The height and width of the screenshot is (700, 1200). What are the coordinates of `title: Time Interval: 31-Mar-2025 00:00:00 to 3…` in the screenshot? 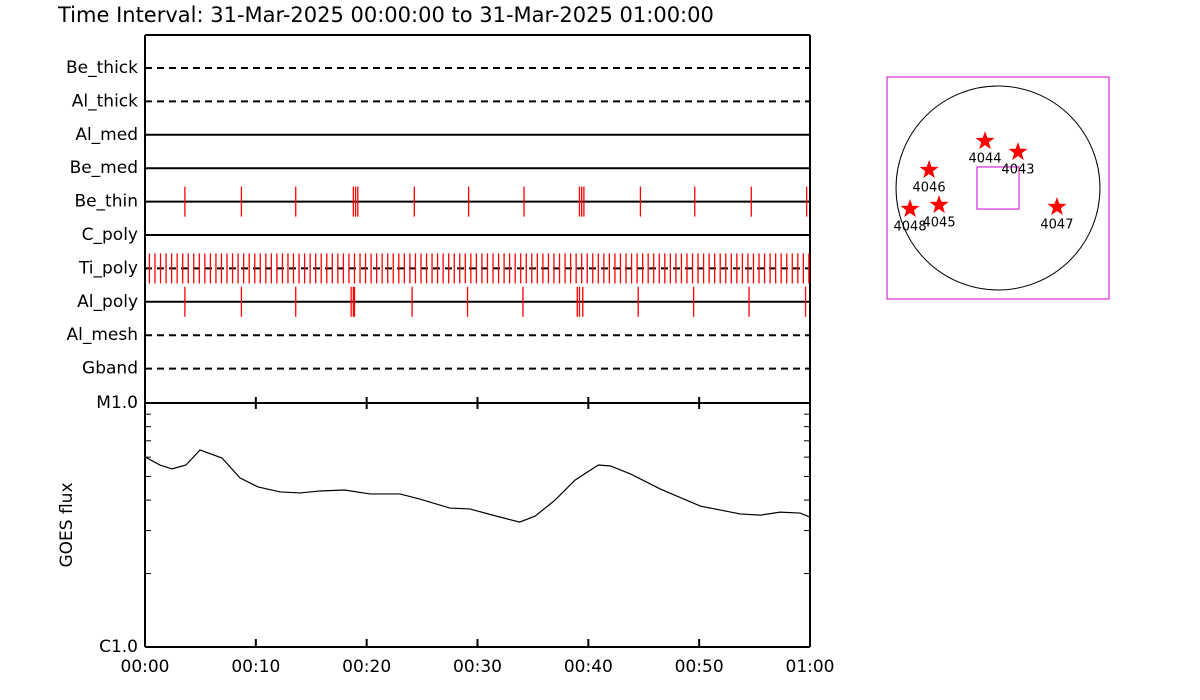 It's located at (385, 15).